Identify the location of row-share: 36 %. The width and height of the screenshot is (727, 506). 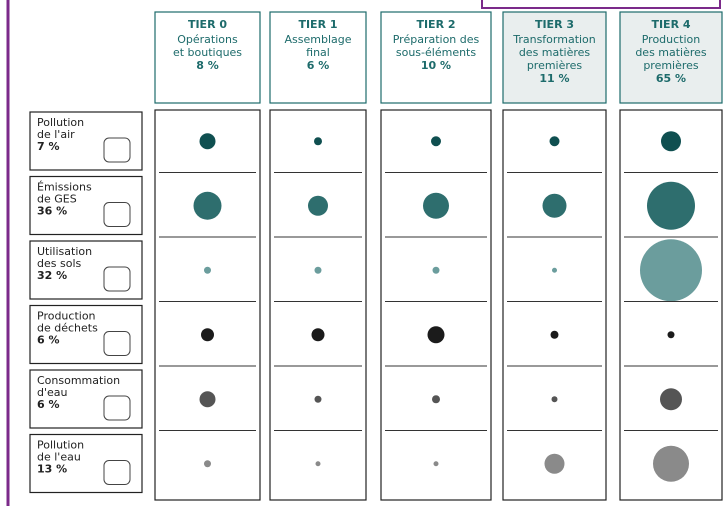
(52, 211).